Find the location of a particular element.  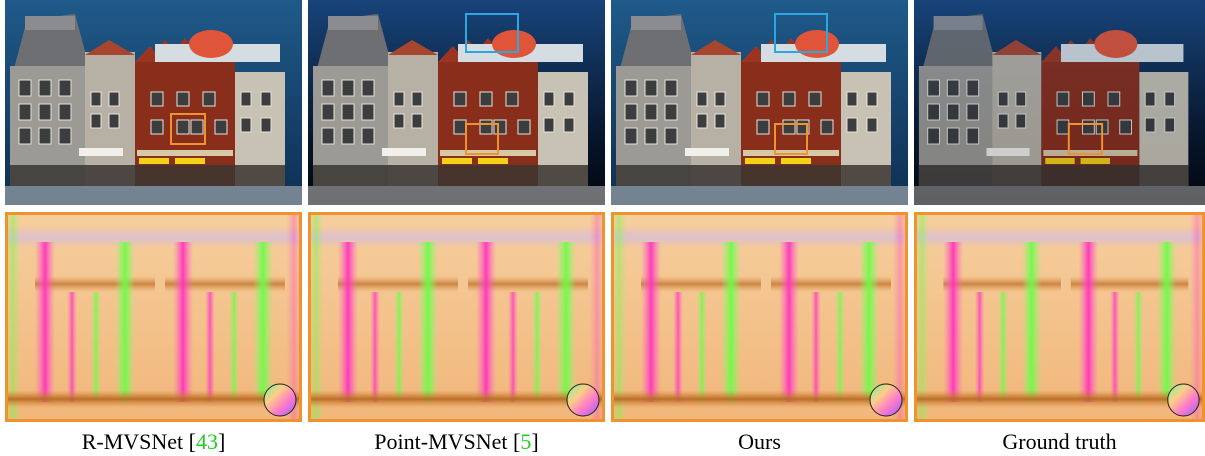

method-name: Point-MVSNet is located at coordinates (441, 441).